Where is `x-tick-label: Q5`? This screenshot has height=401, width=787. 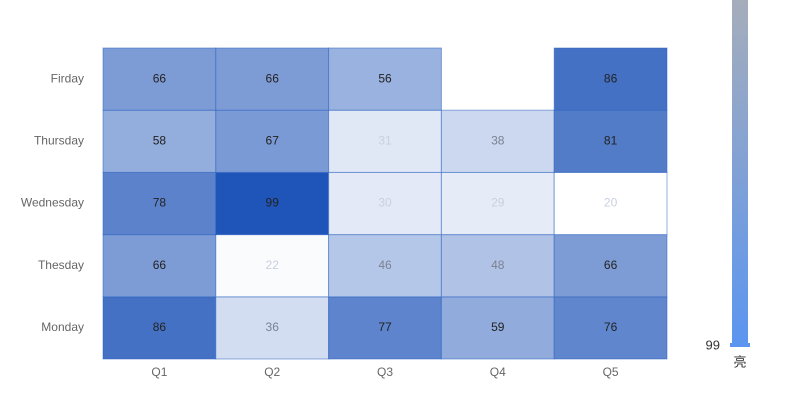
x-tick-label: Q5 is located at coordinates (611, 372).